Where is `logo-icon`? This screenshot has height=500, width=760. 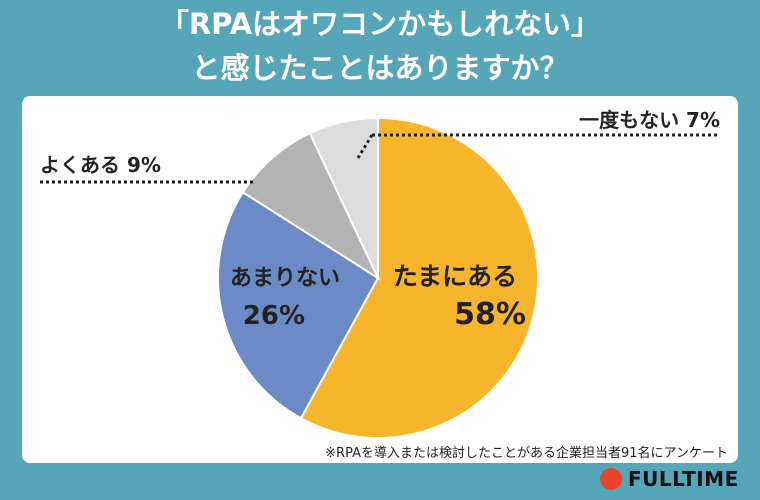
logo-icon is located at coordinates (611, 479).